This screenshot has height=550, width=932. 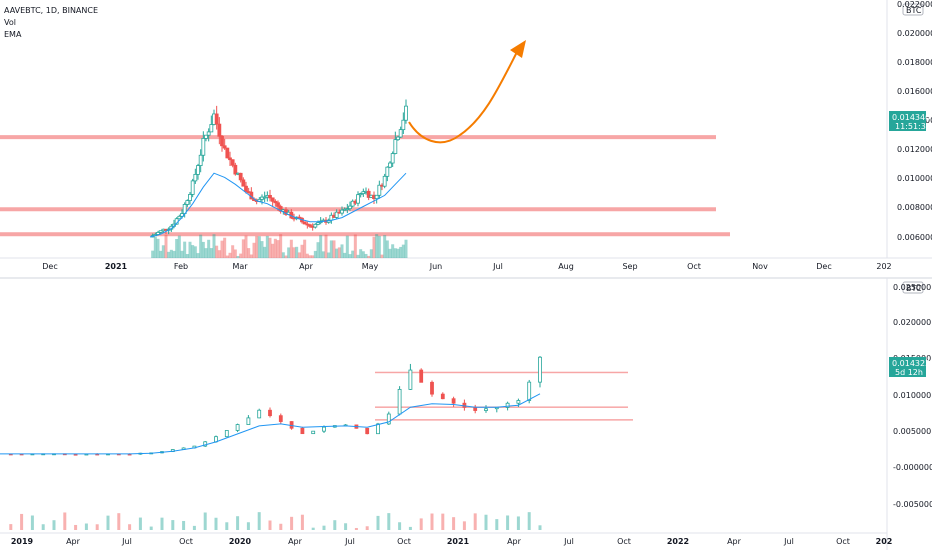 What do you see at coordinates (914, 178) in the screenshot?
I see `top-y-tick-label: 0.010000` at bounding box center [914, 178].